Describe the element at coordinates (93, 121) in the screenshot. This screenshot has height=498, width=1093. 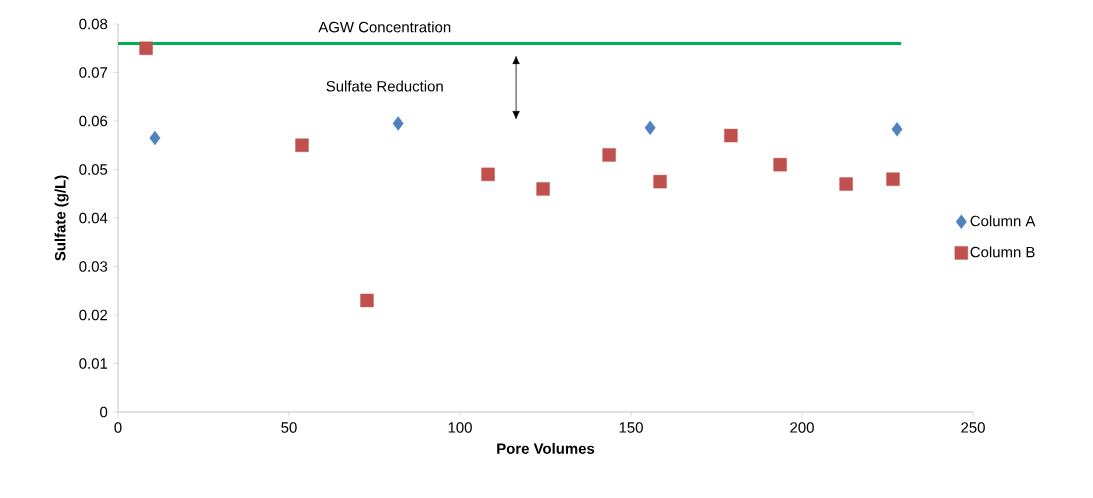
I see `y-tick-label: 0.06` at that location.